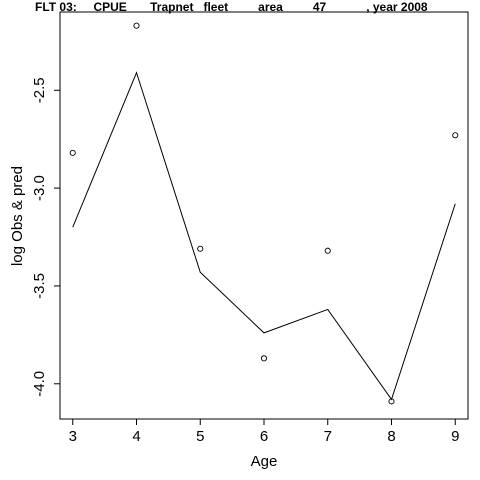  I want to click on y-tick-label: -4.0, so click(39, 384).